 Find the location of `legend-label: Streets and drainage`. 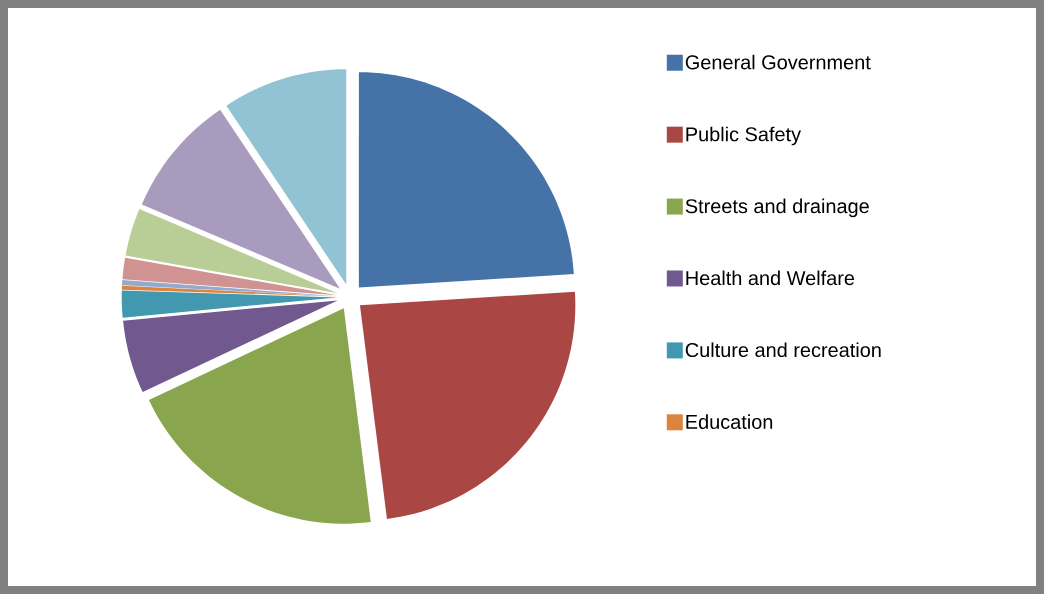

legend-label: Streets and drainage is located at coordinates (777, 208).